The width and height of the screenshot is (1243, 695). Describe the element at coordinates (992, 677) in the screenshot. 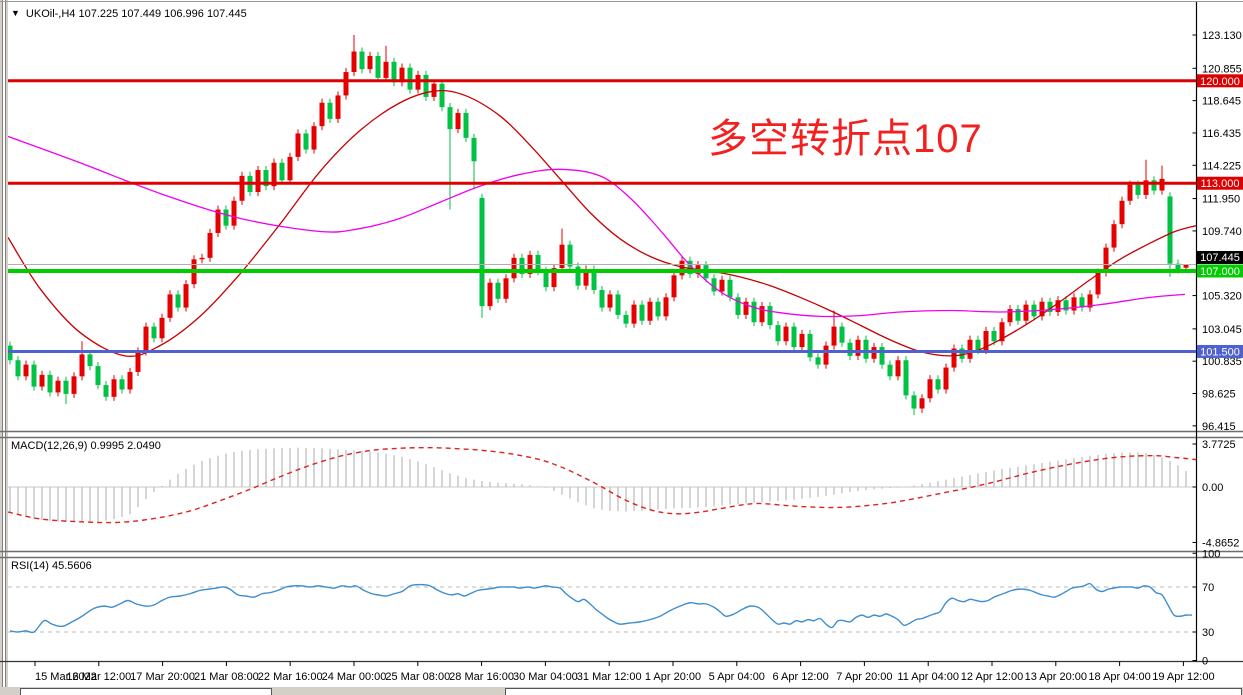

I see `time-axis-label: 12 Apr 12:00` at that location.